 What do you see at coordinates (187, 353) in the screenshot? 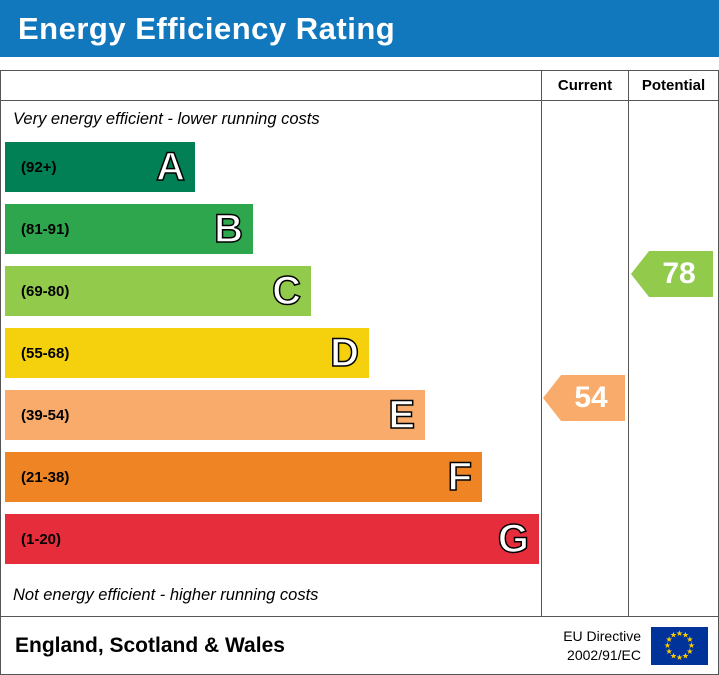
I see `band-bar-D: (55-68) D` at bounding box center [187, 353].